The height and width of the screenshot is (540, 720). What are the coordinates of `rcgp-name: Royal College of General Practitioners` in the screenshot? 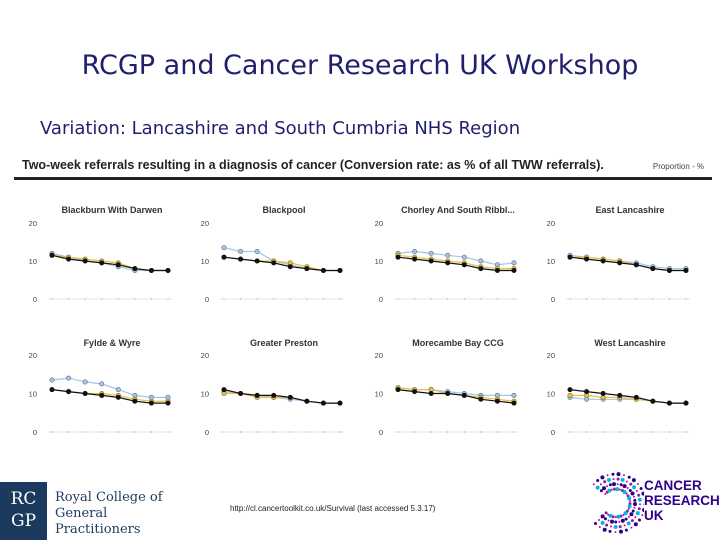 It's located at (117, 514).